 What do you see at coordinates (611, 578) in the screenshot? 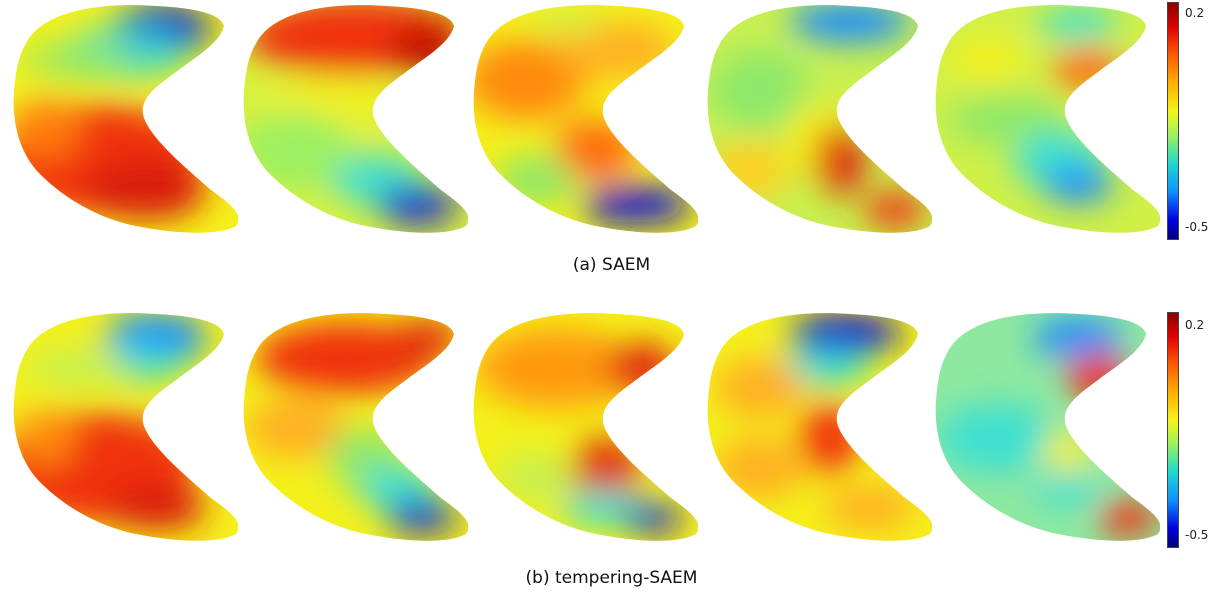
I see `caption-b: (b) tempering-SAEM` at bounding box center [611, 578].